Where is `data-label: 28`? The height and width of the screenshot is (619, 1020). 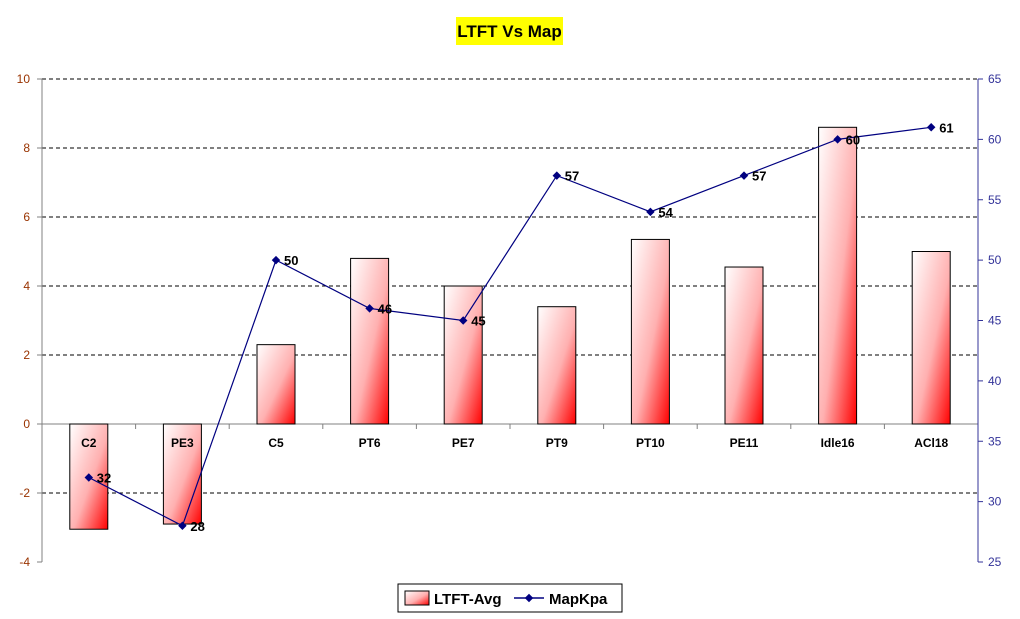
data-label: 28 is located at coordinates (197, 526).